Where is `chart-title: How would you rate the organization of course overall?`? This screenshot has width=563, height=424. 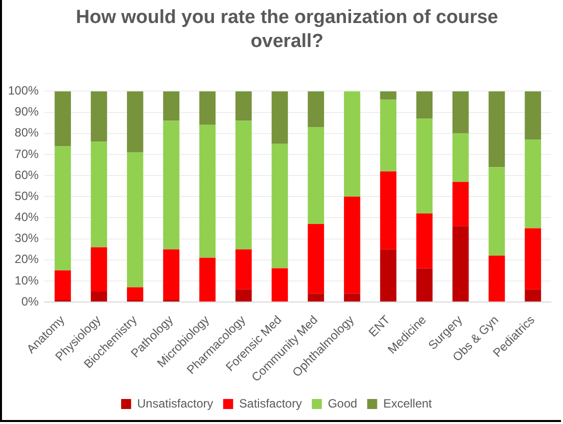
chart-title: How would you rate the organization of course overall? is located at coordinates (287, 30).